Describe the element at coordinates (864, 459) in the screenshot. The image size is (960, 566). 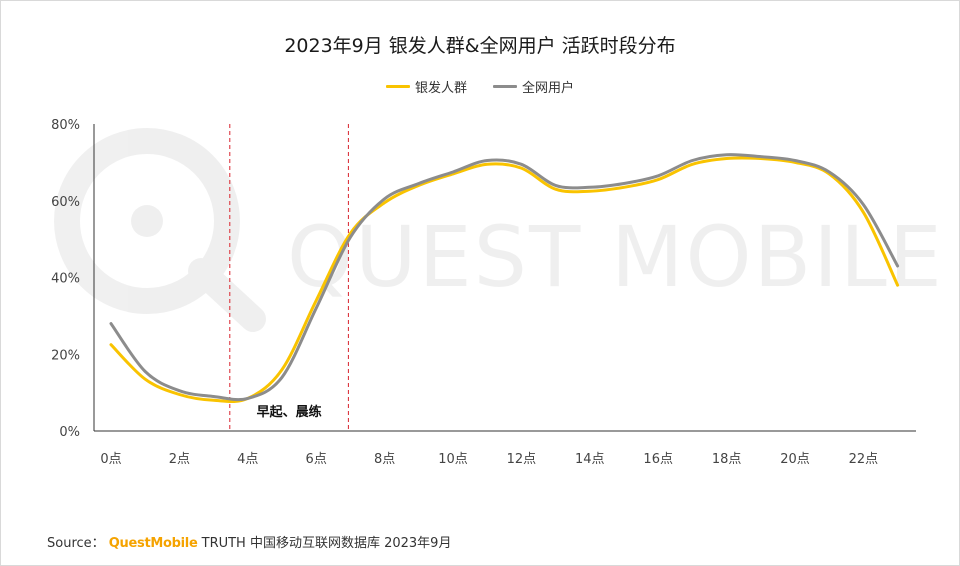
I see `x-tick-label: 22点` at that location.